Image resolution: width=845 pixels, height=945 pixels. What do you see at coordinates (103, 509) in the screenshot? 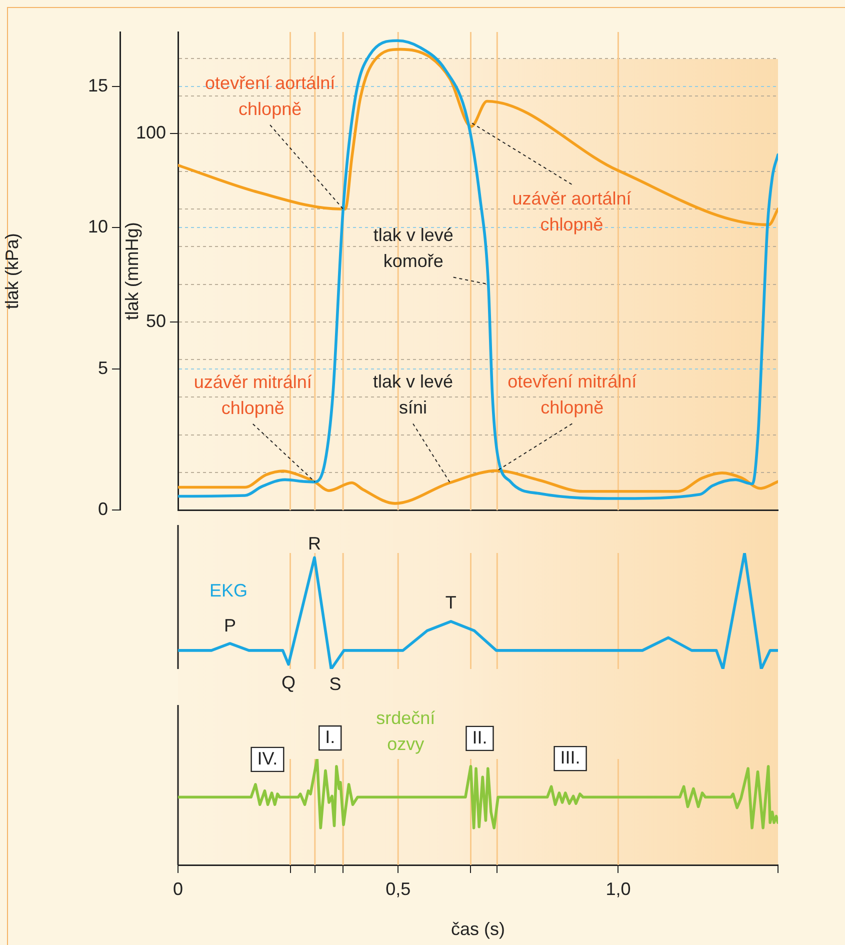
I see `y2-tick-label: 0` at bounding box center [103, 509].